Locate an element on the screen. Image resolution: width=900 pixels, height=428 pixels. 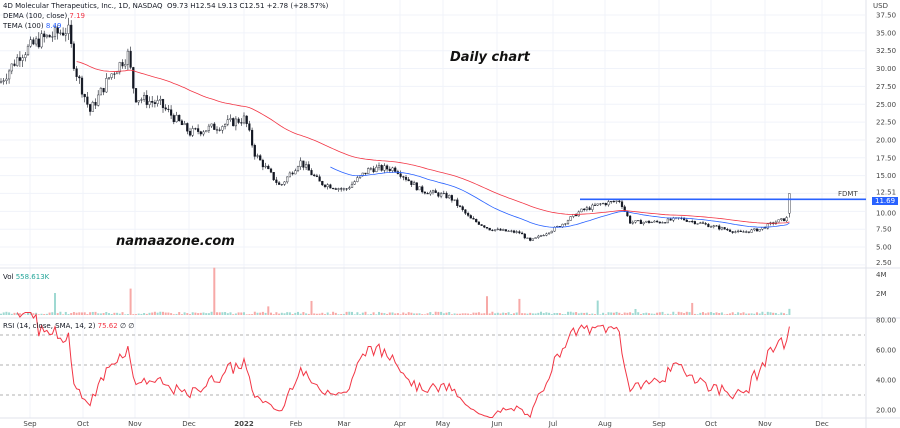
x-tick: Dec is located at coordinates (189, 424).